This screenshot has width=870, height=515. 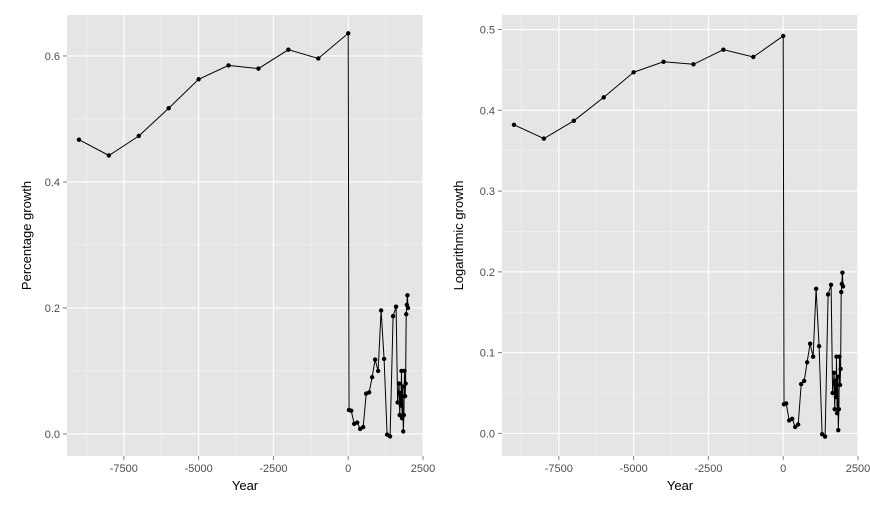 I want to click on y-tick-label: 0.5, so click(x=487, y=31).